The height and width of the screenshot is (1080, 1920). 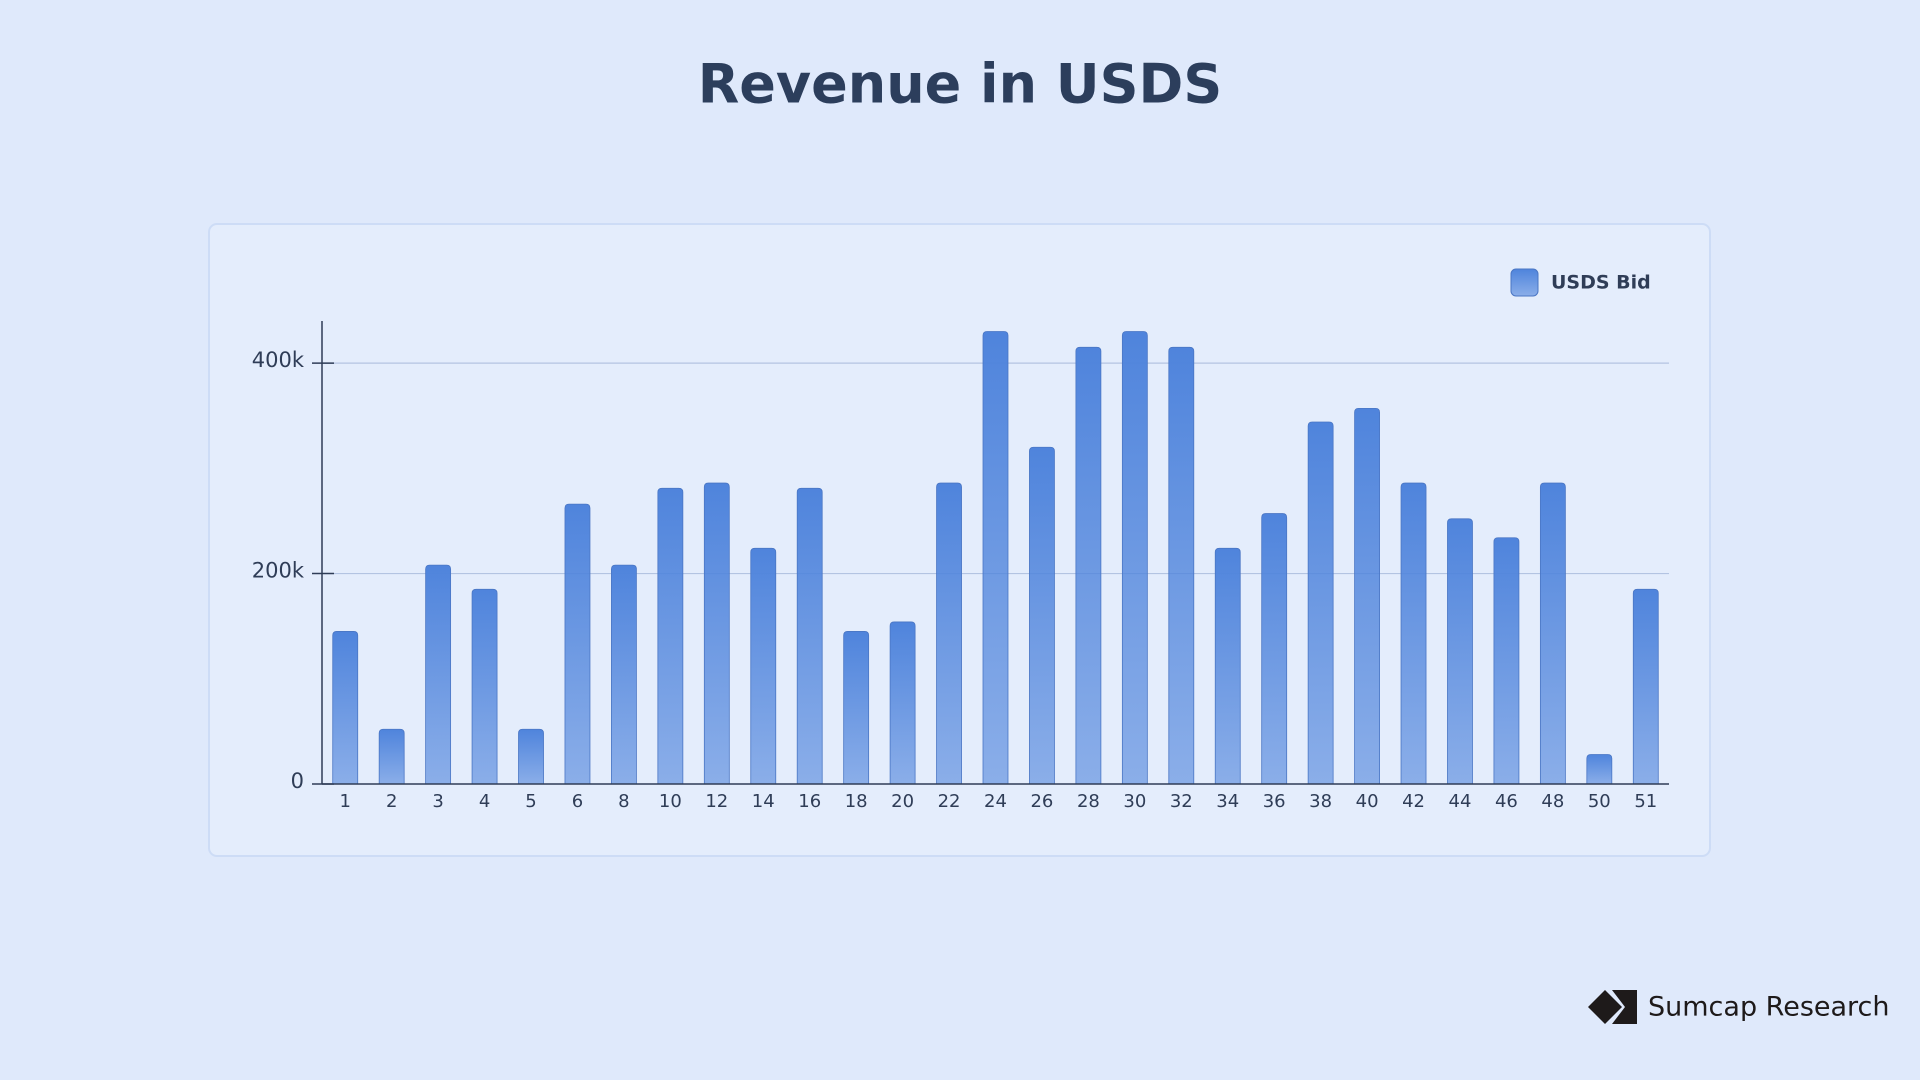 What do you see at coordinates (391, 801) in the screenshot?
I see `x-tick-label: 2` at bounding box center [391, 801].